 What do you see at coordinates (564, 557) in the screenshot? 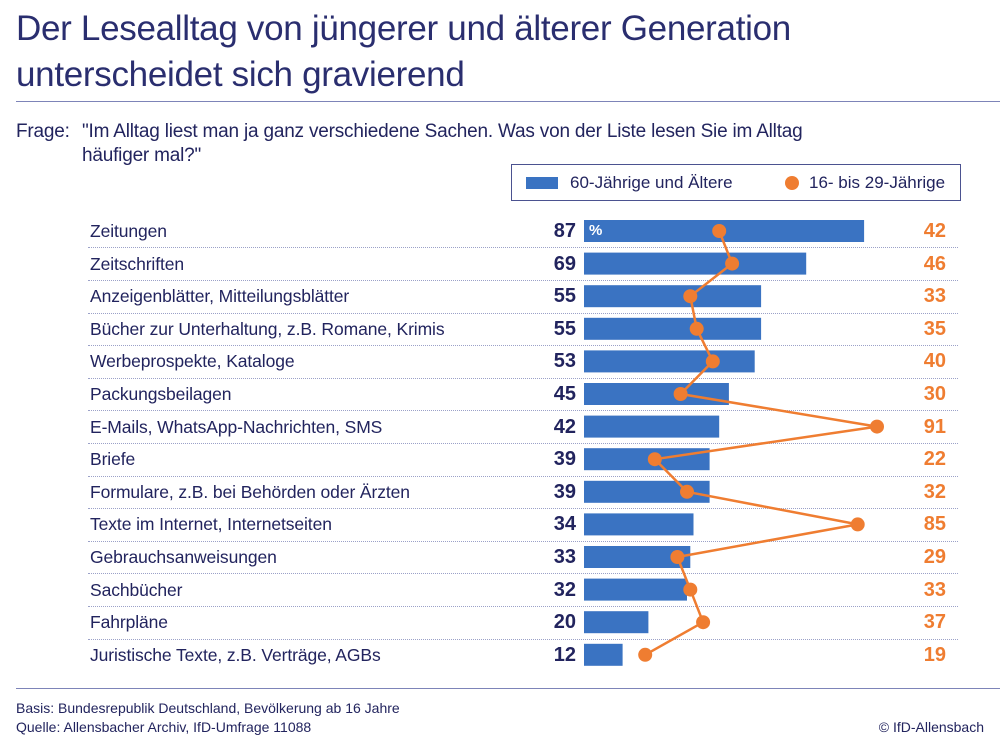
I see `data-label-series-a: 33` at bounding box center [564, 557].